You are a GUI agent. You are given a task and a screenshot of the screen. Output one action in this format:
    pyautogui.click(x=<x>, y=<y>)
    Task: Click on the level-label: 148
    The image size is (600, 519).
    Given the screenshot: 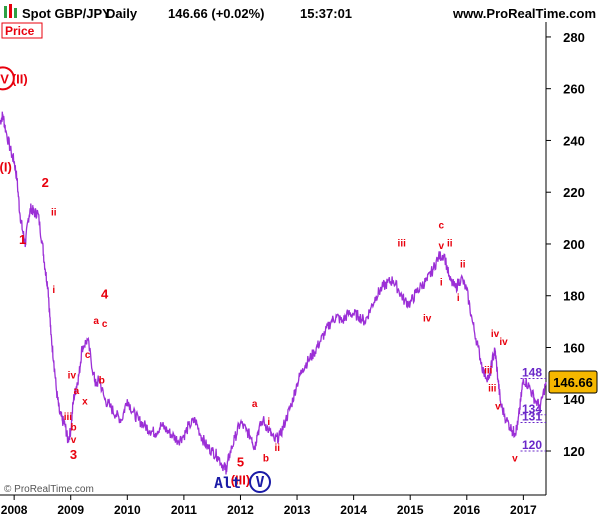 What is the action you would take?
    pyautogui.click(x=532, y=373)
    